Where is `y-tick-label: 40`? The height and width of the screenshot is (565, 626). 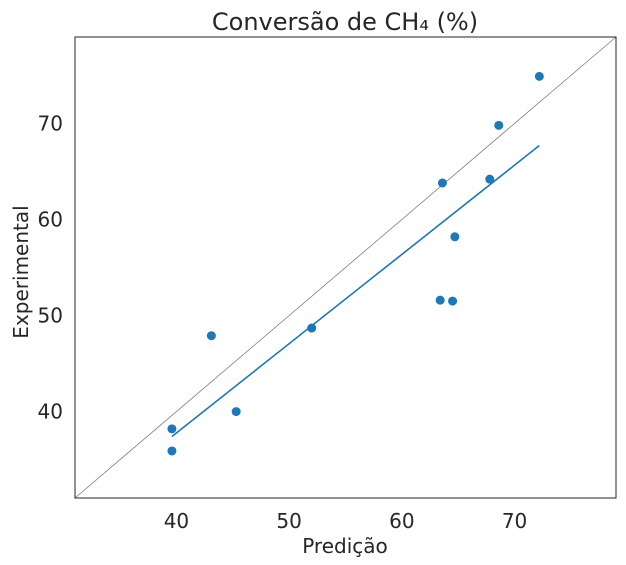
y-tick-label: 40 is located at coordinates (50, 412).